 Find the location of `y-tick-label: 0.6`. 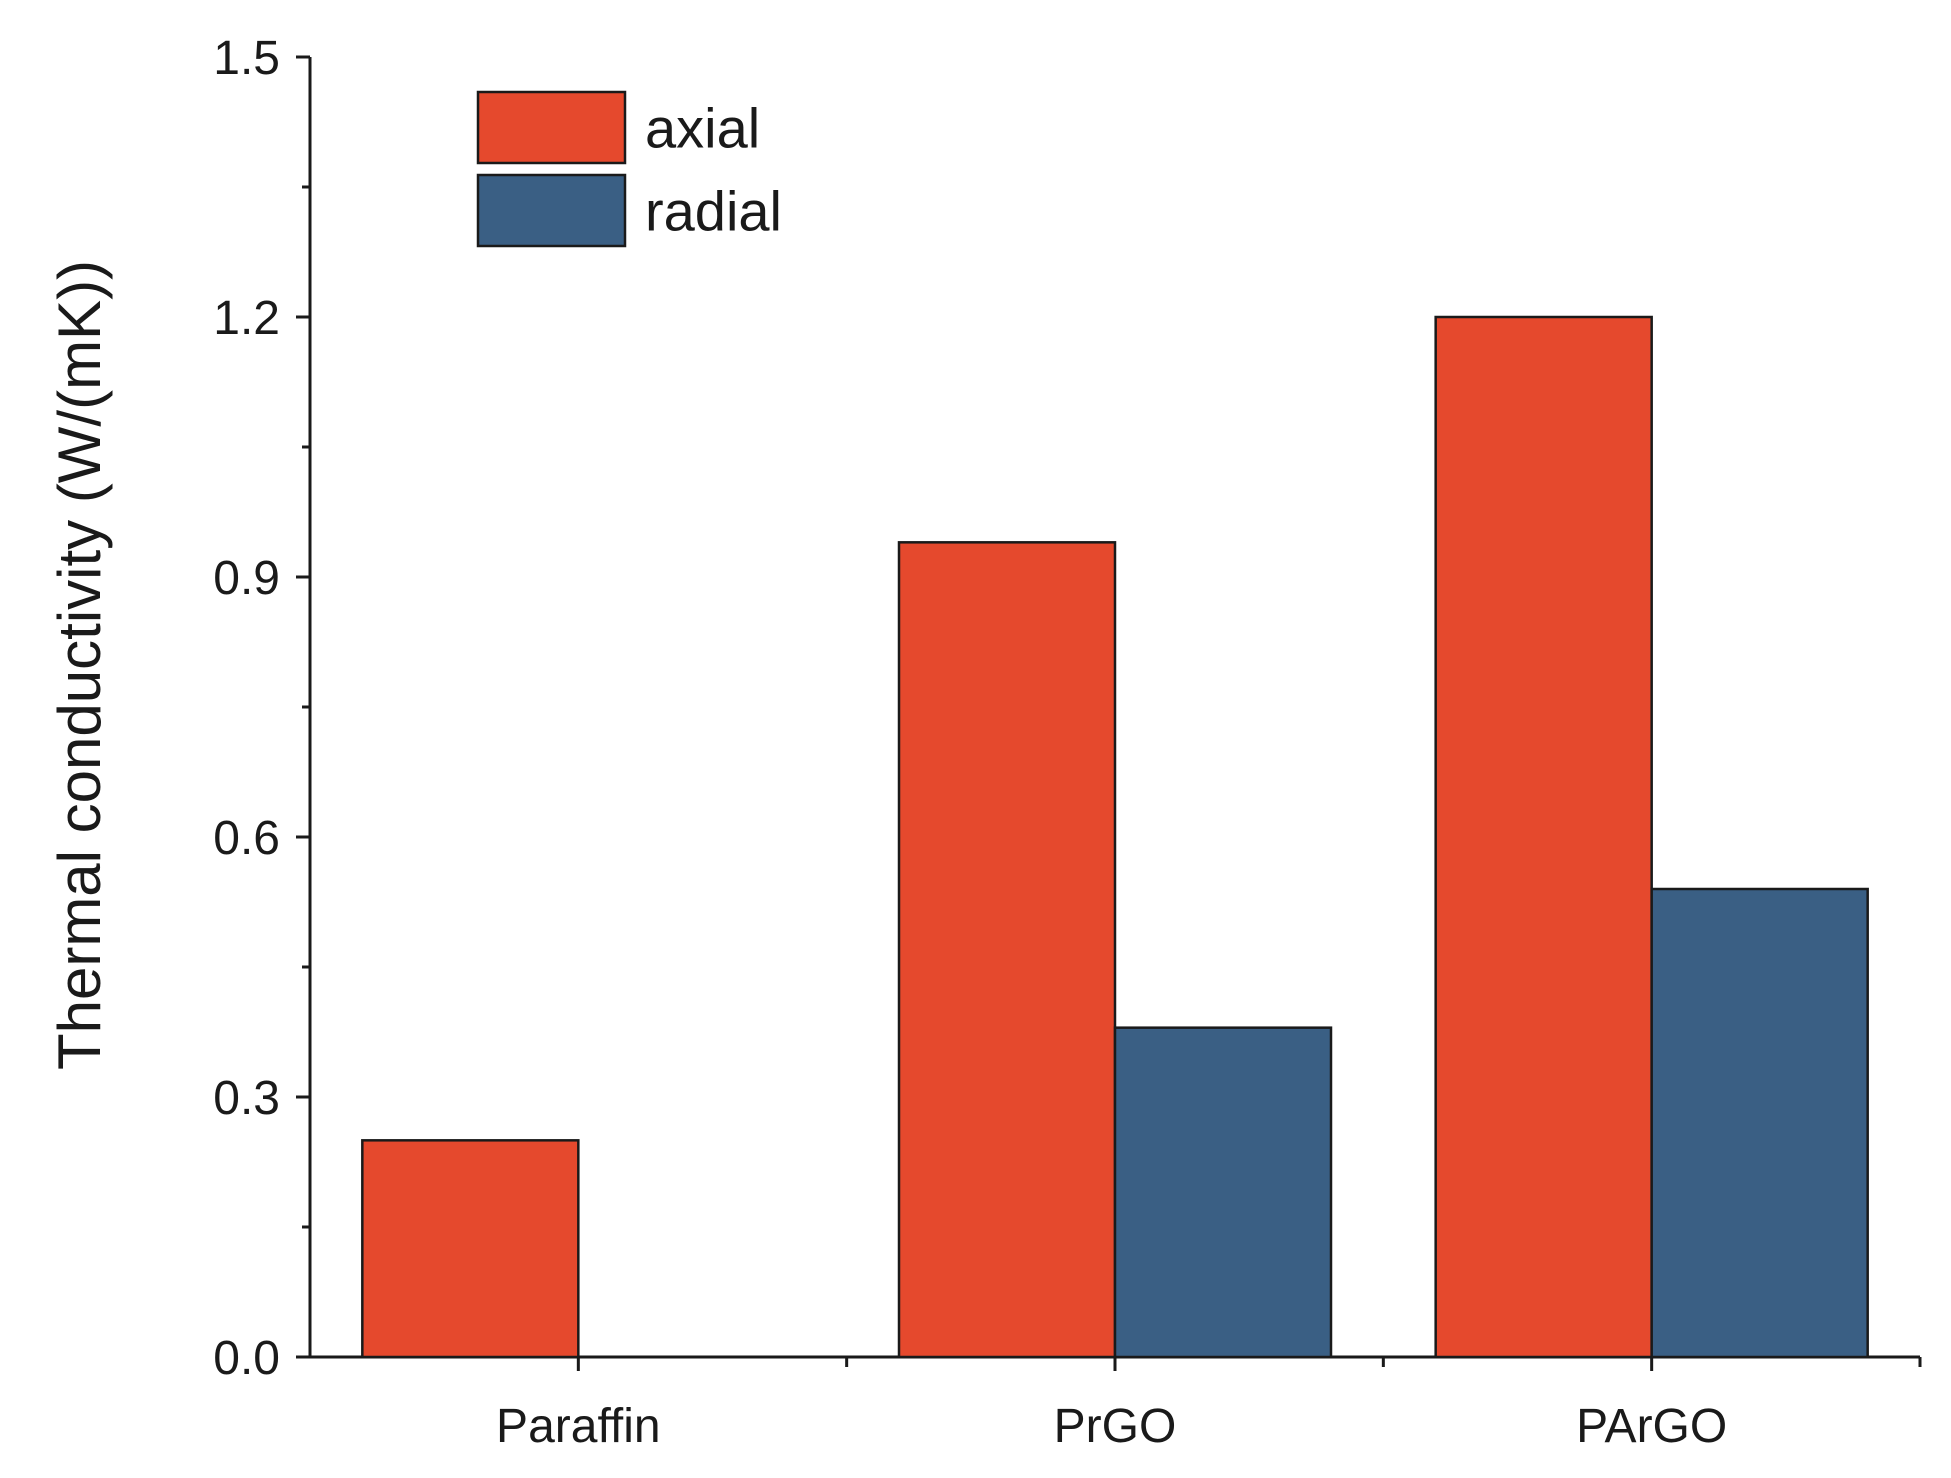

y-tick-label: 0.6 is located at coordinates (246, 838).